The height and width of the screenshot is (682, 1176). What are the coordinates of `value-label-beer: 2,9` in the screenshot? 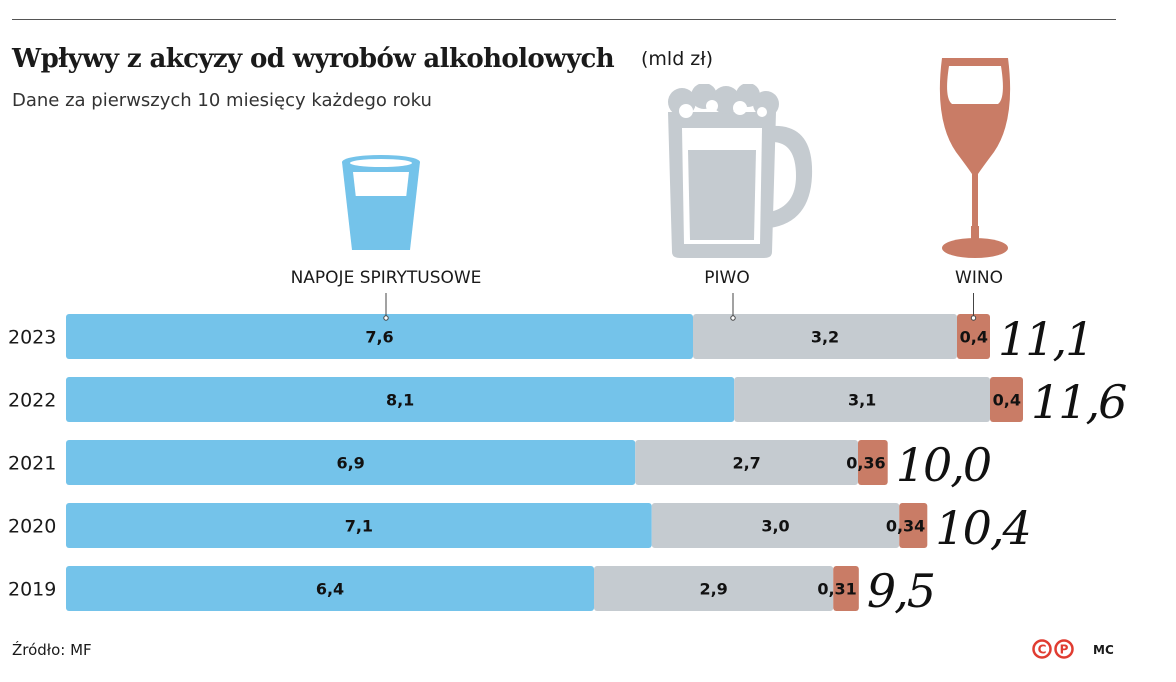 It's located at (713, 589).